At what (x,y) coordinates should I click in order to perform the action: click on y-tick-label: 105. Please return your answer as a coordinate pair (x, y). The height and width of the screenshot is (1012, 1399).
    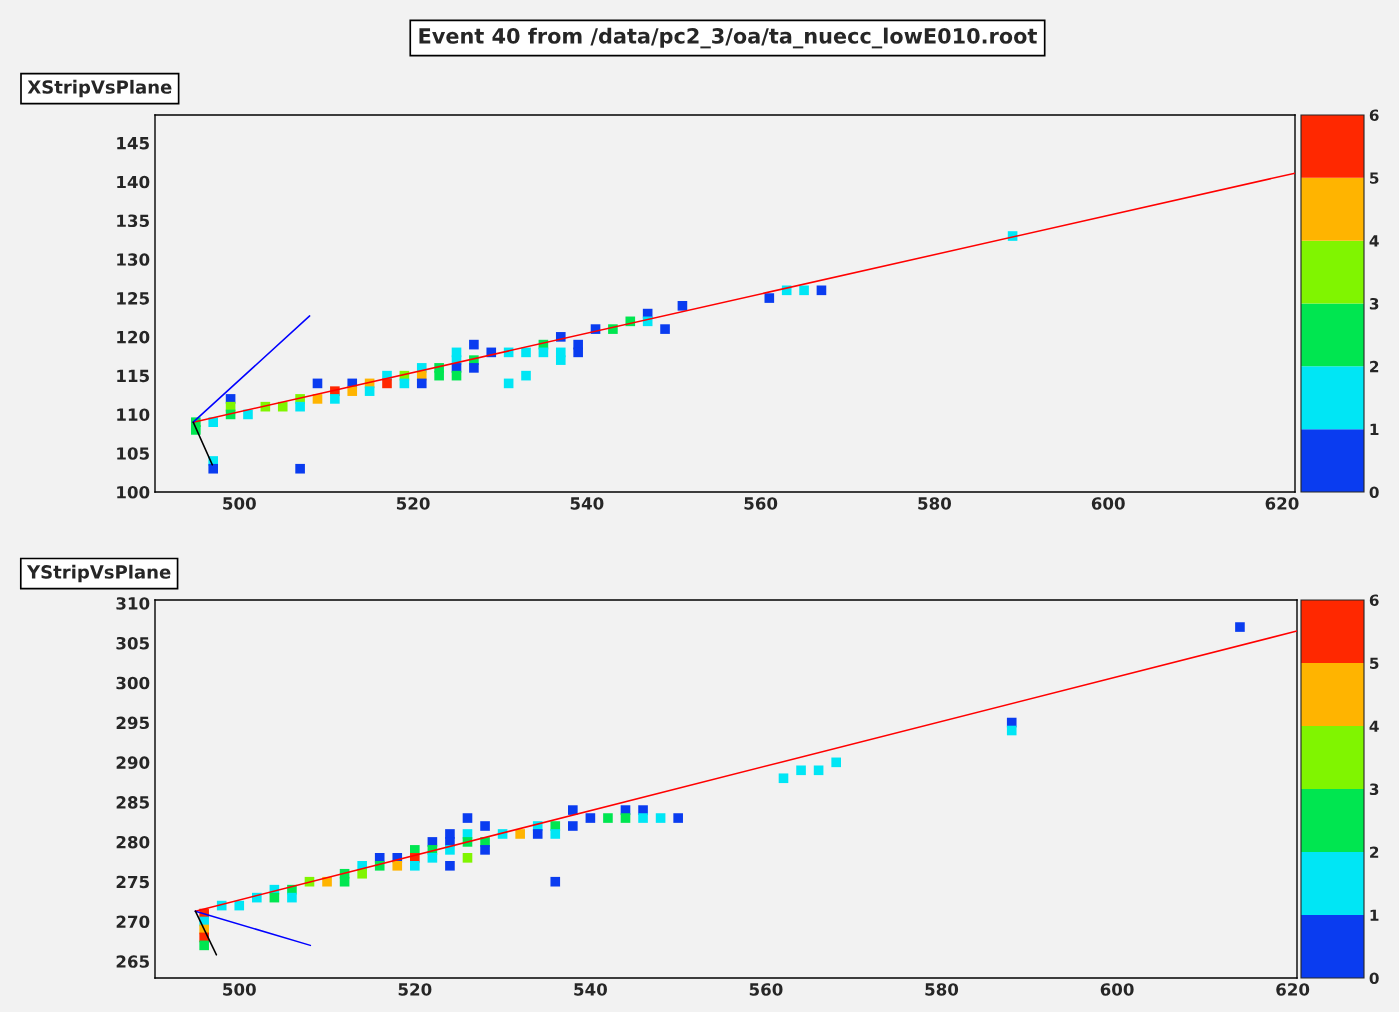
    Looking at the image, I should click on (133, 453).